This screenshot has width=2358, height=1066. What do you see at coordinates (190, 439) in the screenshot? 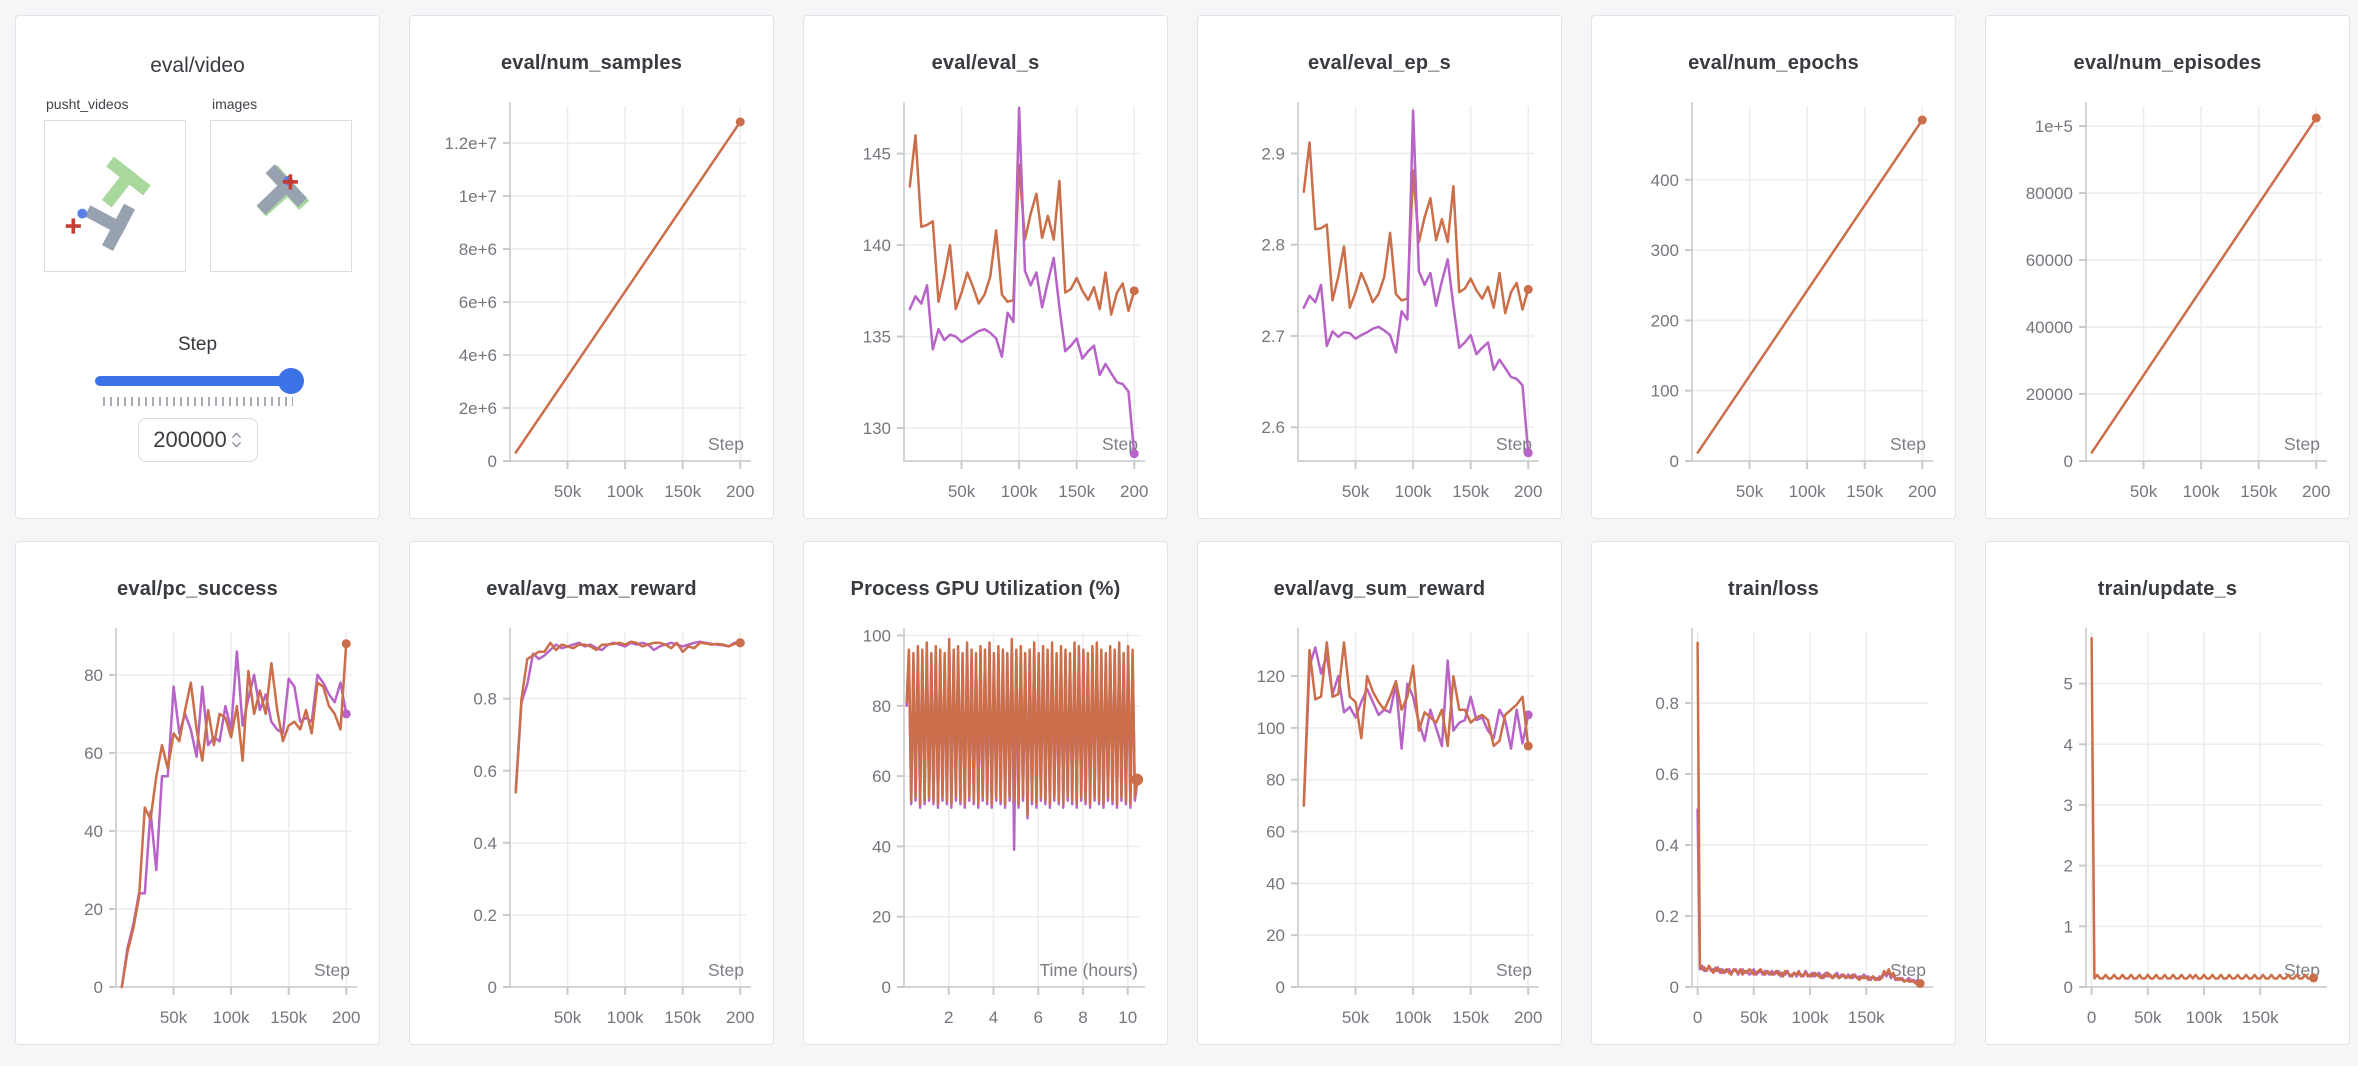
I see `step-value: 200000` at bounding box center [190, 439].